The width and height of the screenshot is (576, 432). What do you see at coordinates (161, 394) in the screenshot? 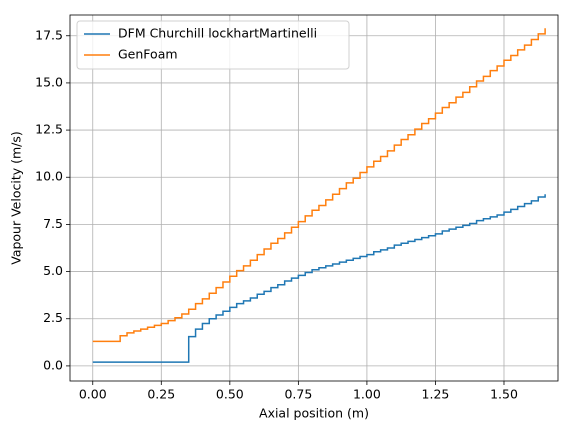
I see `x-tick-label: 0.25` at bounding box center [161, 394].